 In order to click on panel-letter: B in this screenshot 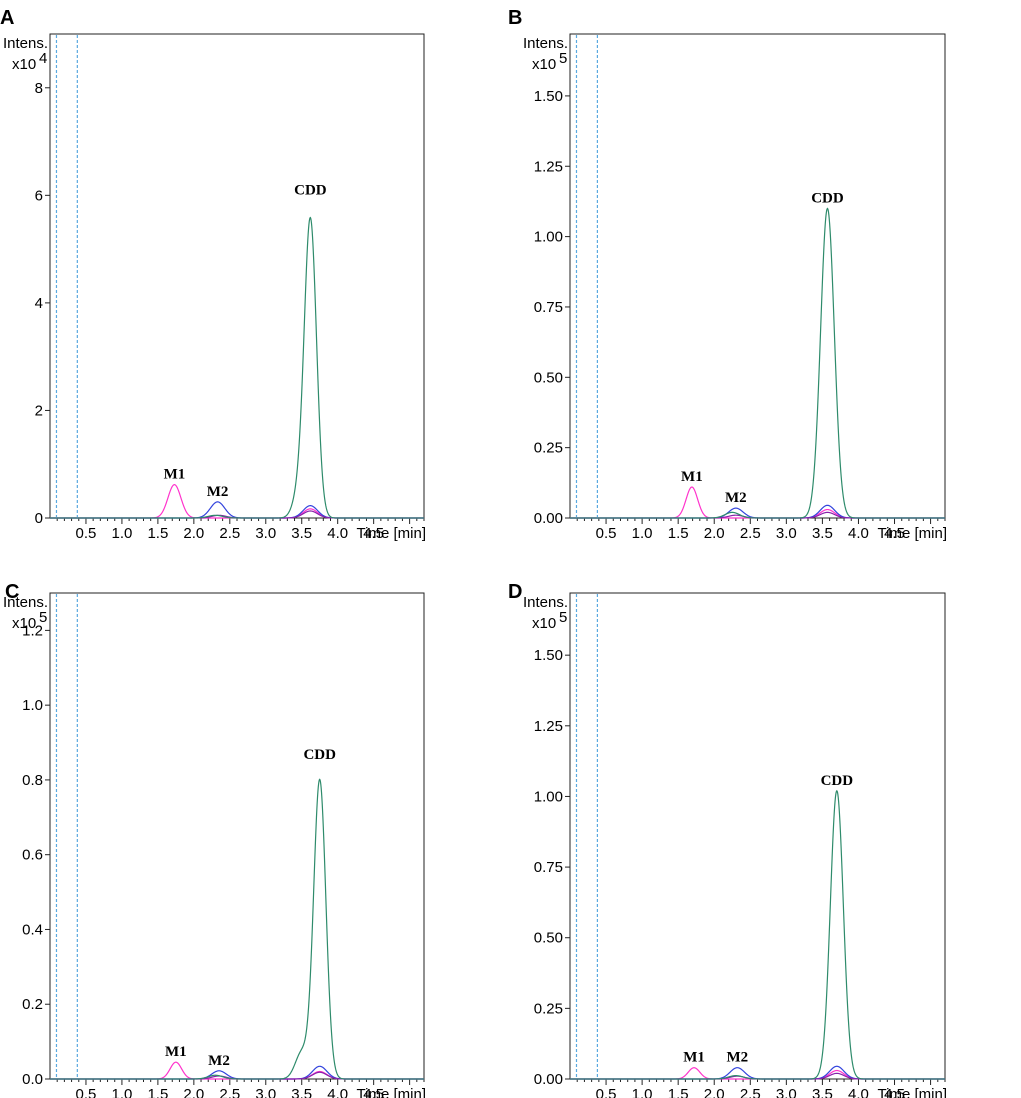, I will do `click(515, 18)`.